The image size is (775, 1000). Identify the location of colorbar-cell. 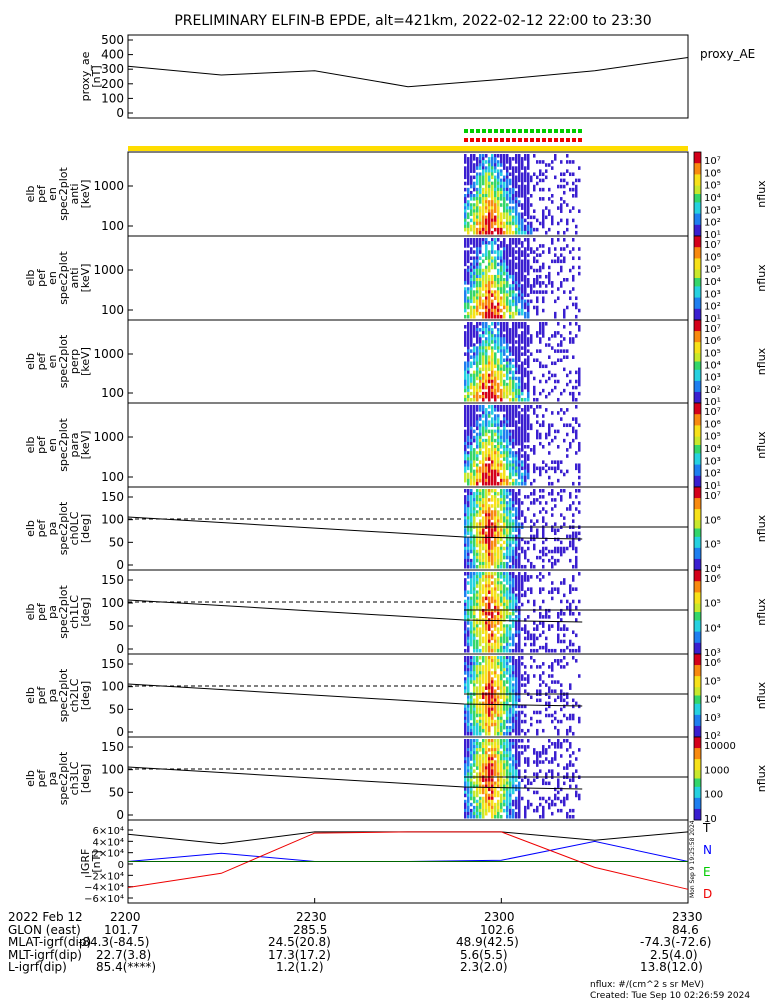
(697, 611).